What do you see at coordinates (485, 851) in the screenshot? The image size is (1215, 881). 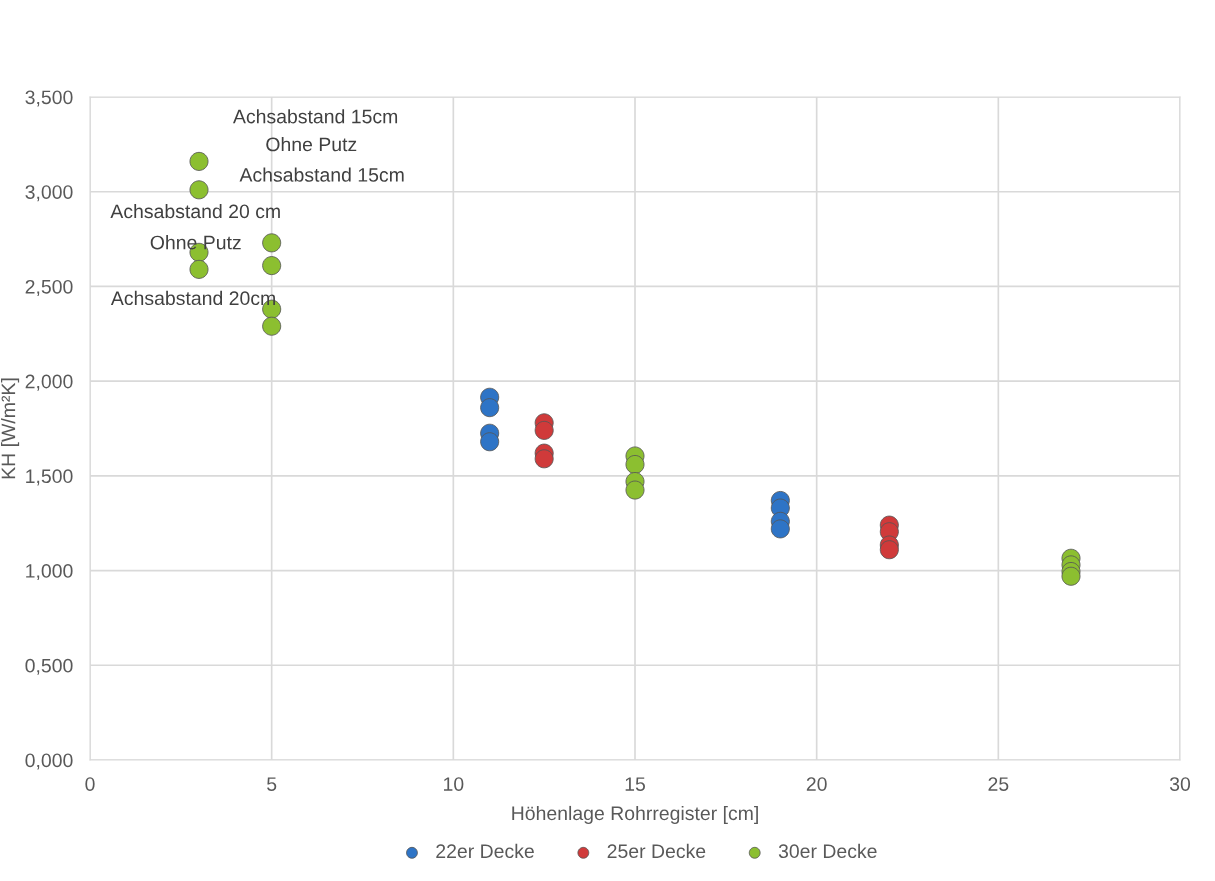 I see `legend-label: 22er Decke` at bounding box center [485, 851].